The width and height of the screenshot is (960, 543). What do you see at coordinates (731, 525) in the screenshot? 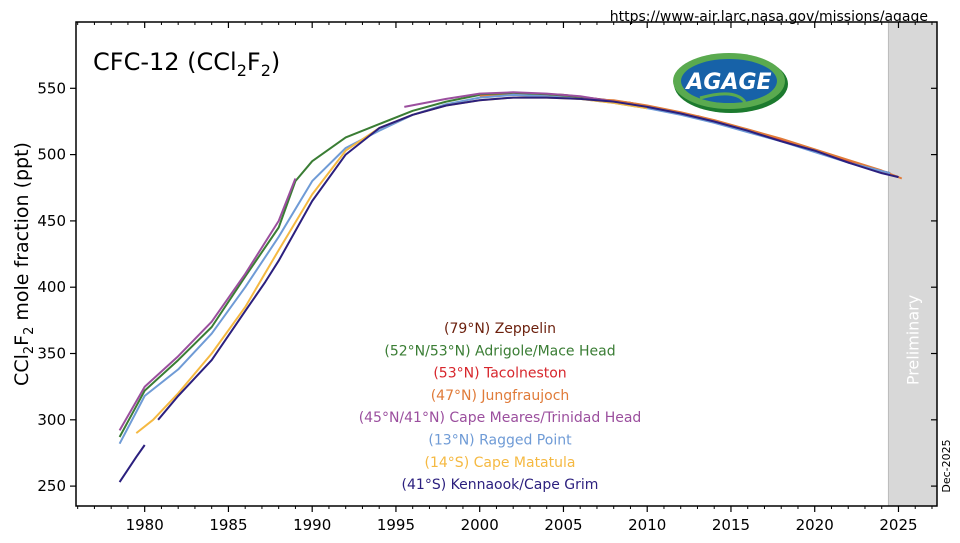
I see `x-tick-label: 2015` at bounding box center [731, 525].